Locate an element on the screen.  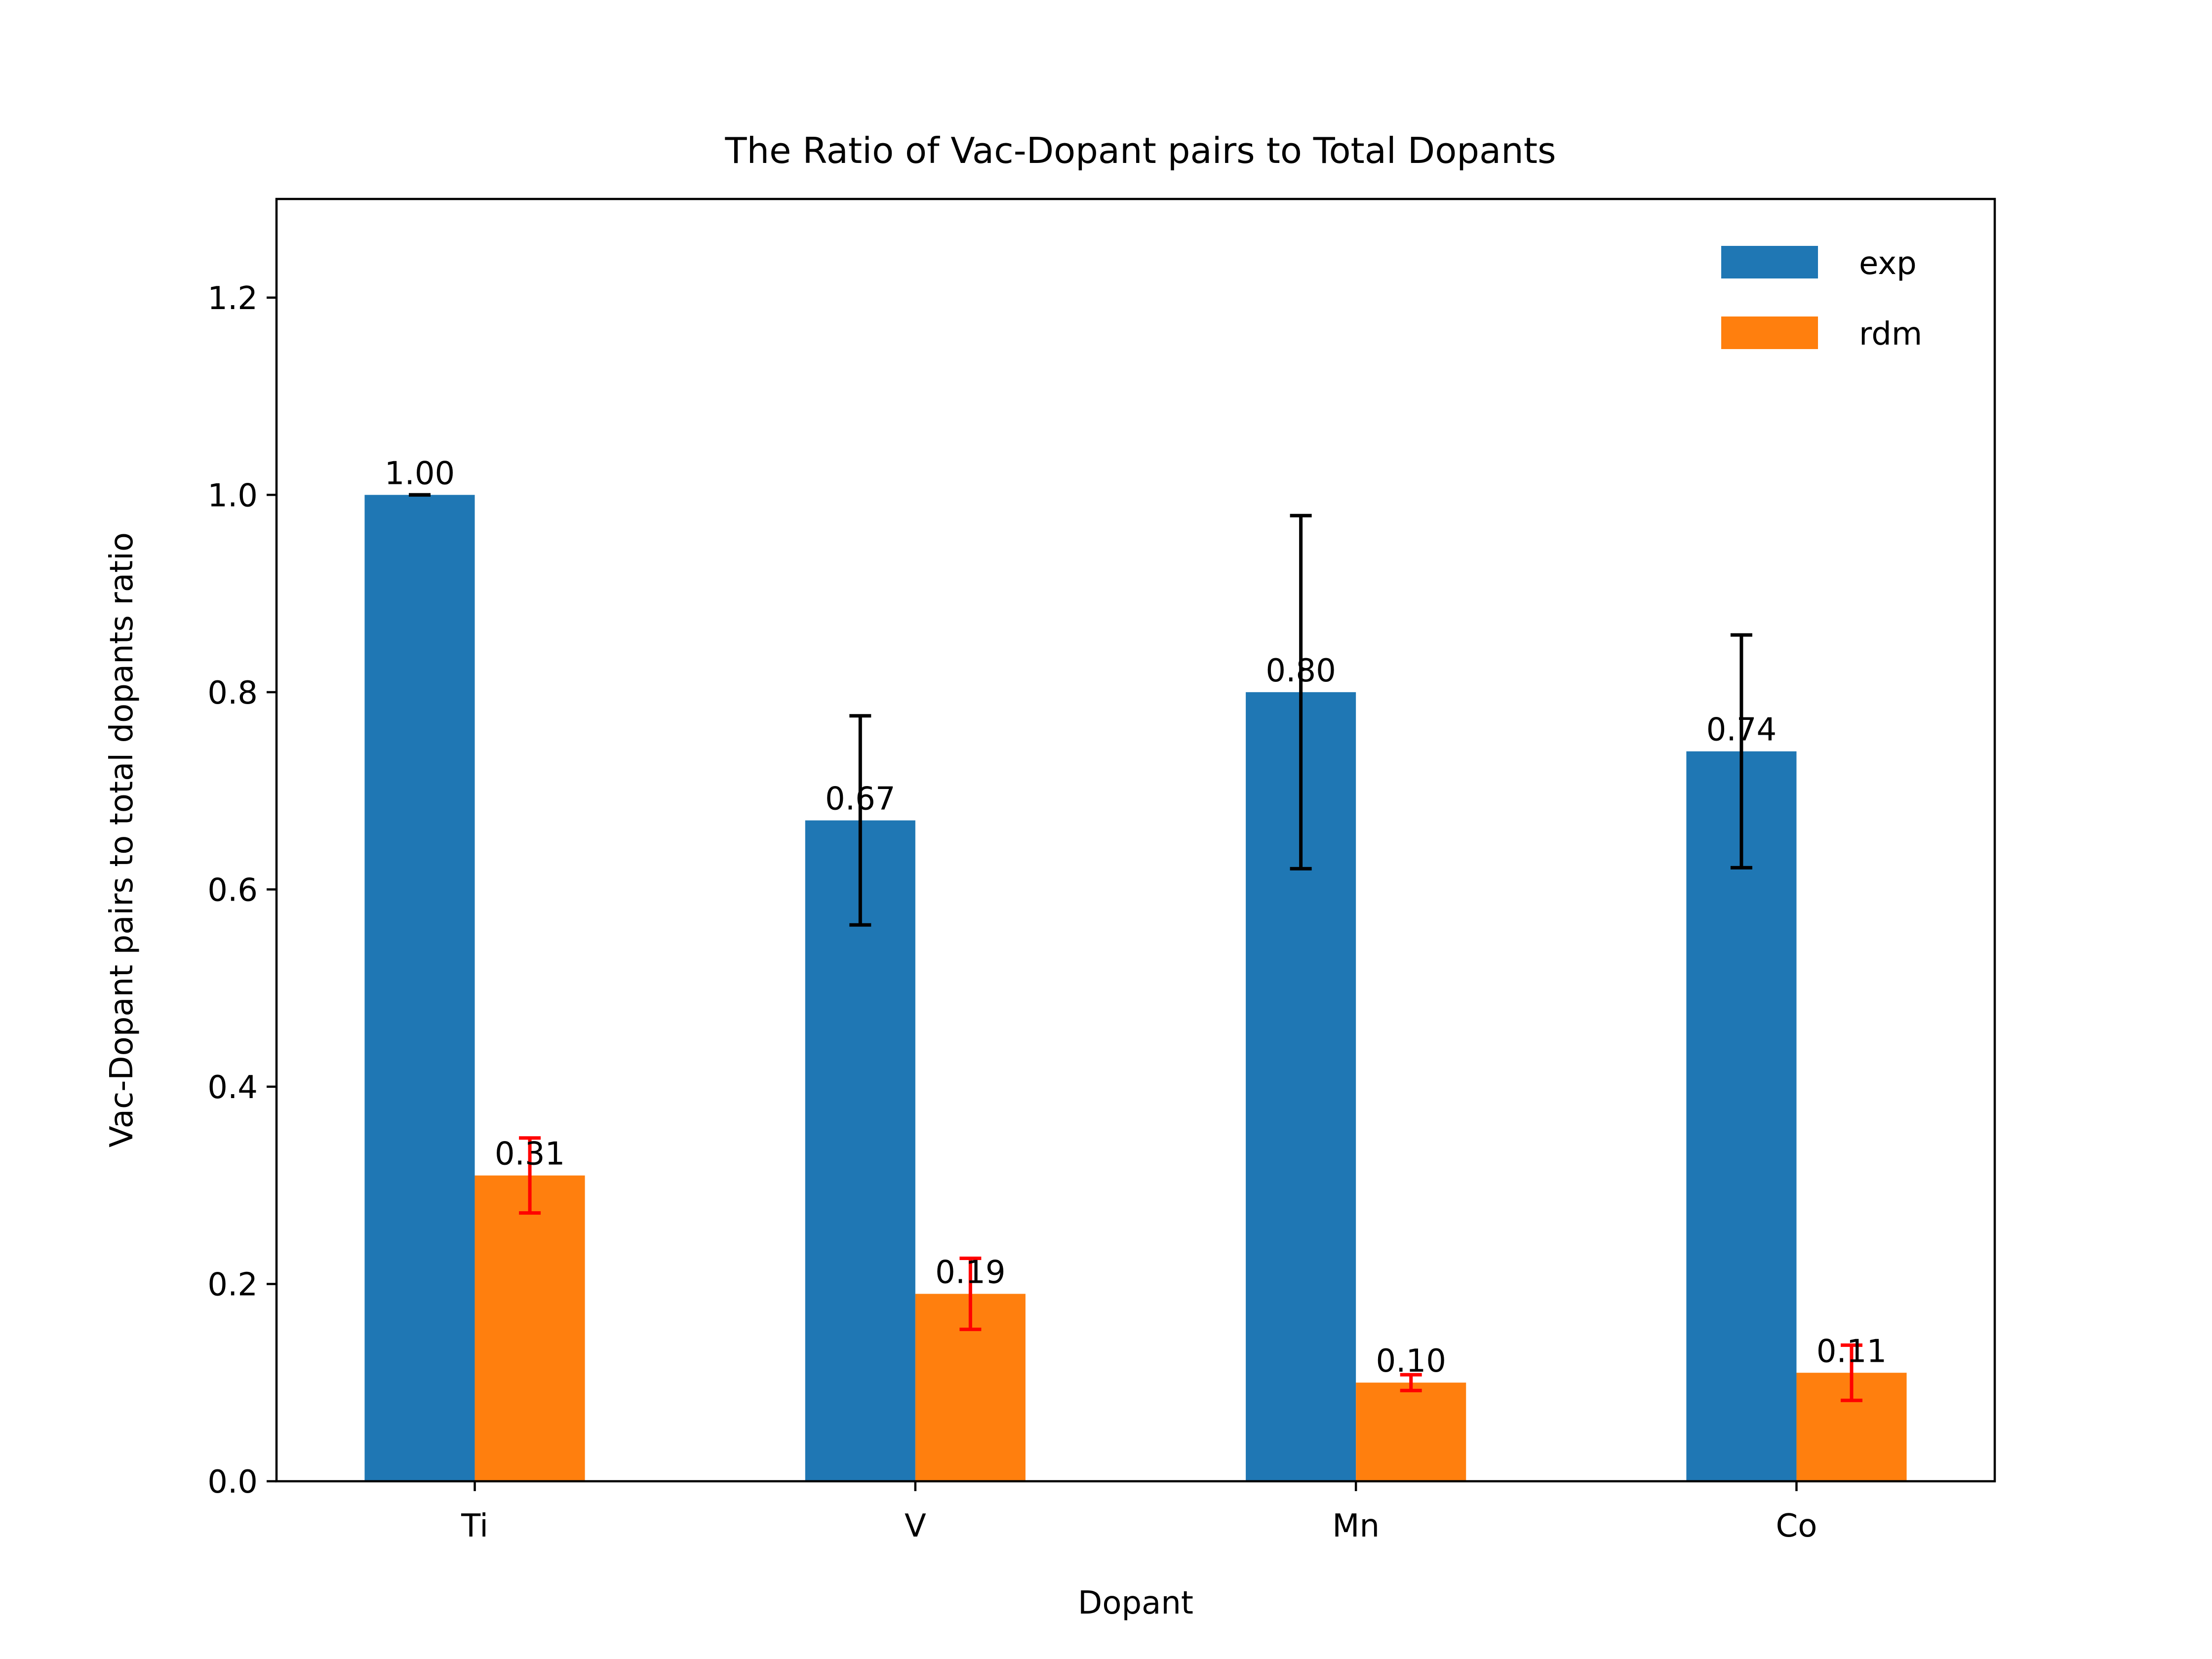
bar-rdm-ti is located at coordinates (530, 1328).